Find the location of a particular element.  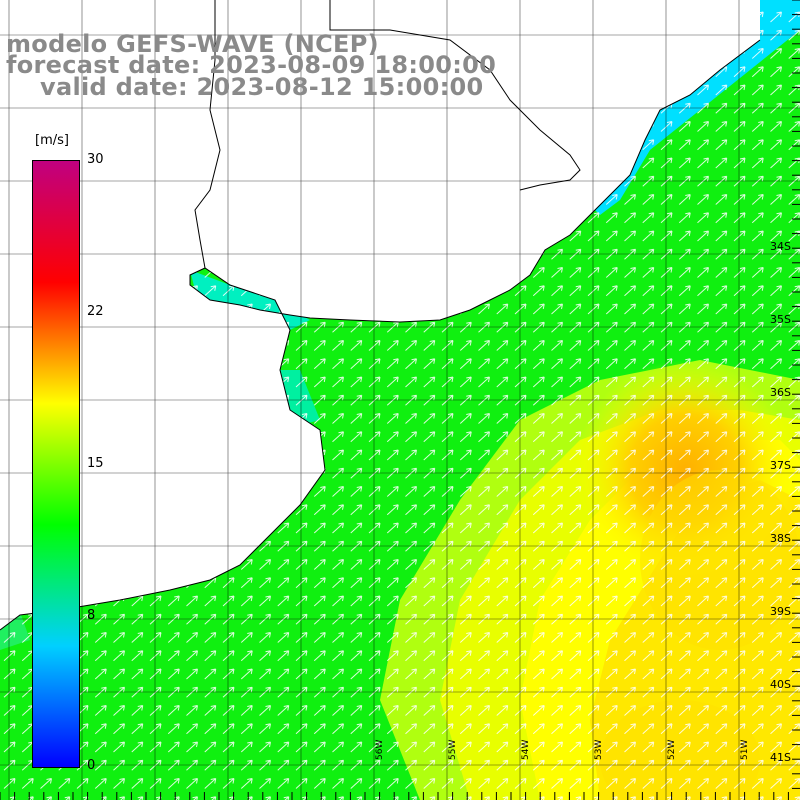

lon-label: 54W is located at coordinates (526, 750).